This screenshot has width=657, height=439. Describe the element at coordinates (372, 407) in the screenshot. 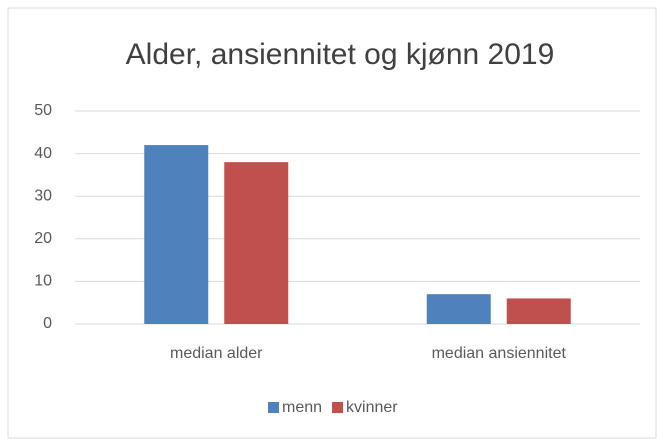

I see `legend-label: kvinner` at that location.